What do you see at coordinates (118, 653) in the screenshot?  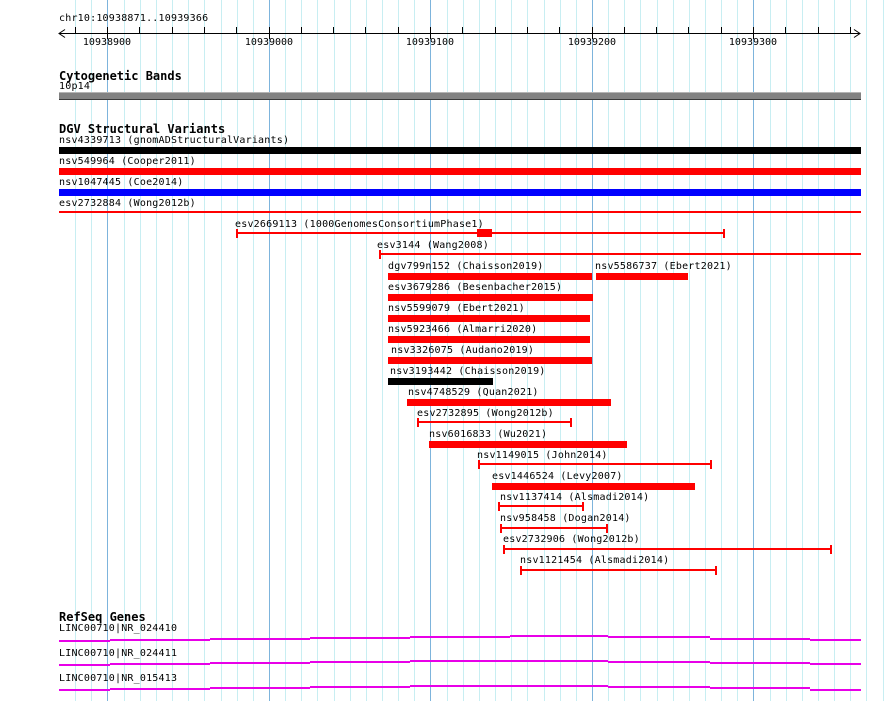 I see `gene-label: LINC00710|NR_024411` at bounding box center [118, 653].